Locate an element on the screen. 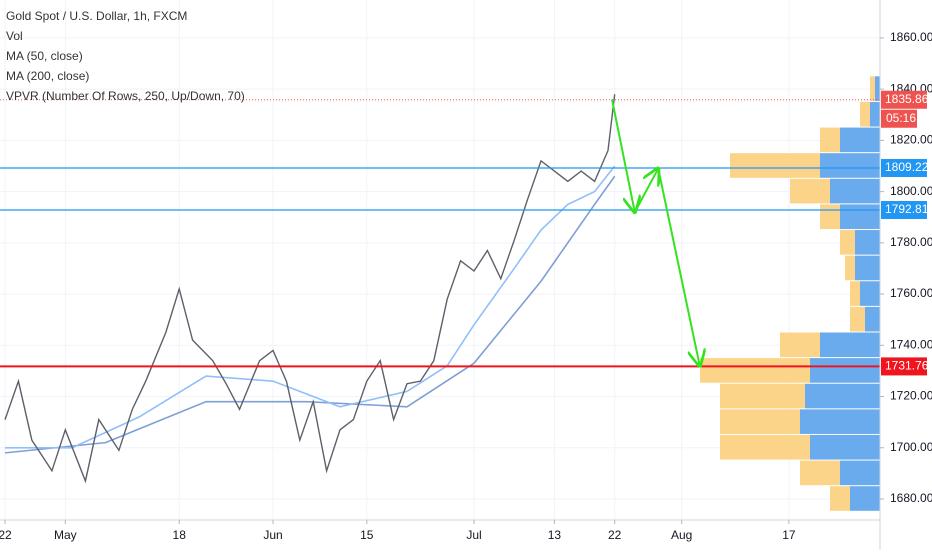  countdown-label: 05:16 is located at coordinates (901, 118).